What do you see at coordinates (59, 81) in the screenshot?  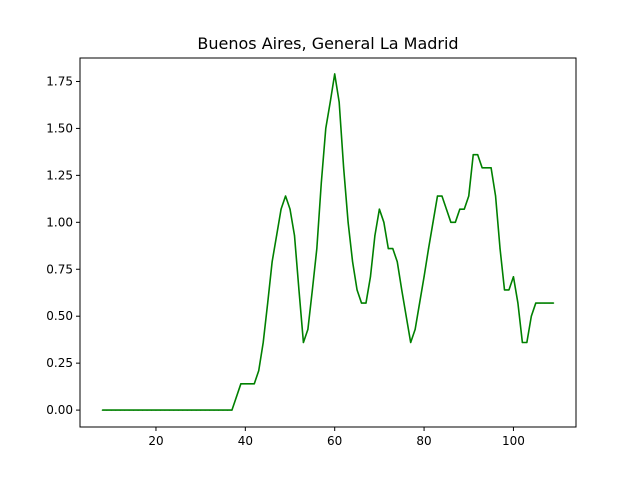 I see `y-tick-label: 1.75` at bounding box center [59, 81].